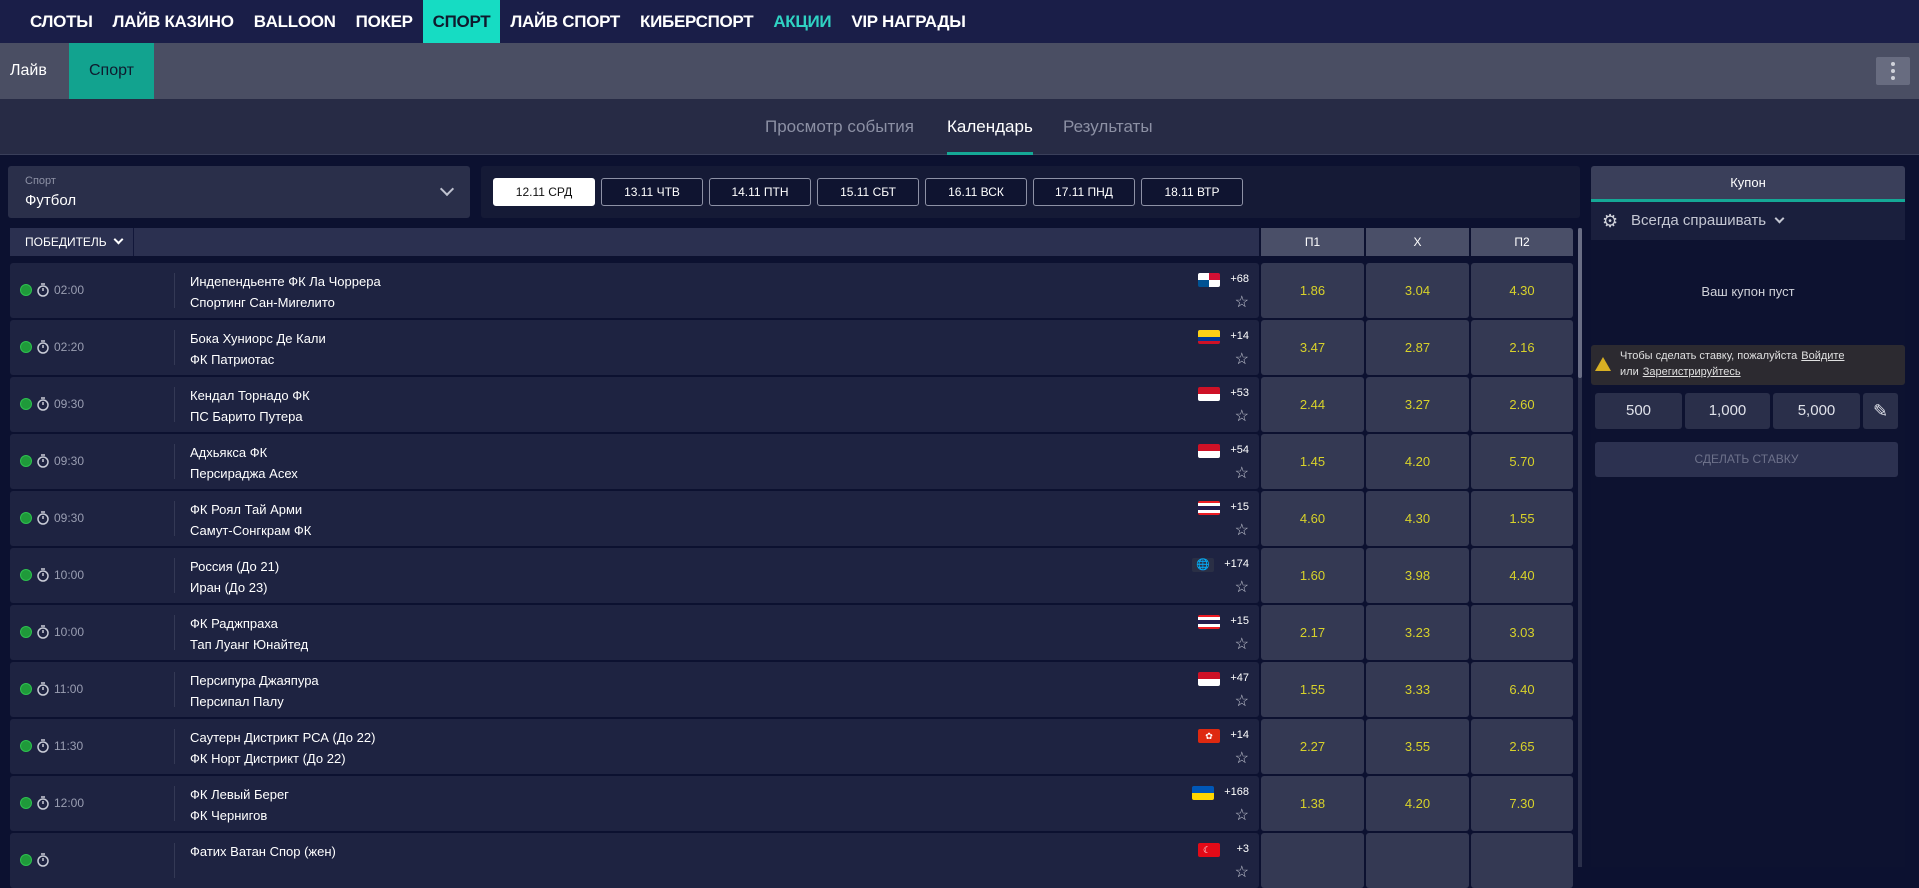 This screenshot has width=1919, height=888. Describe the element at coordinates (1522, 575) in the screenshot. I see `odds-button: 4.40` at that location.